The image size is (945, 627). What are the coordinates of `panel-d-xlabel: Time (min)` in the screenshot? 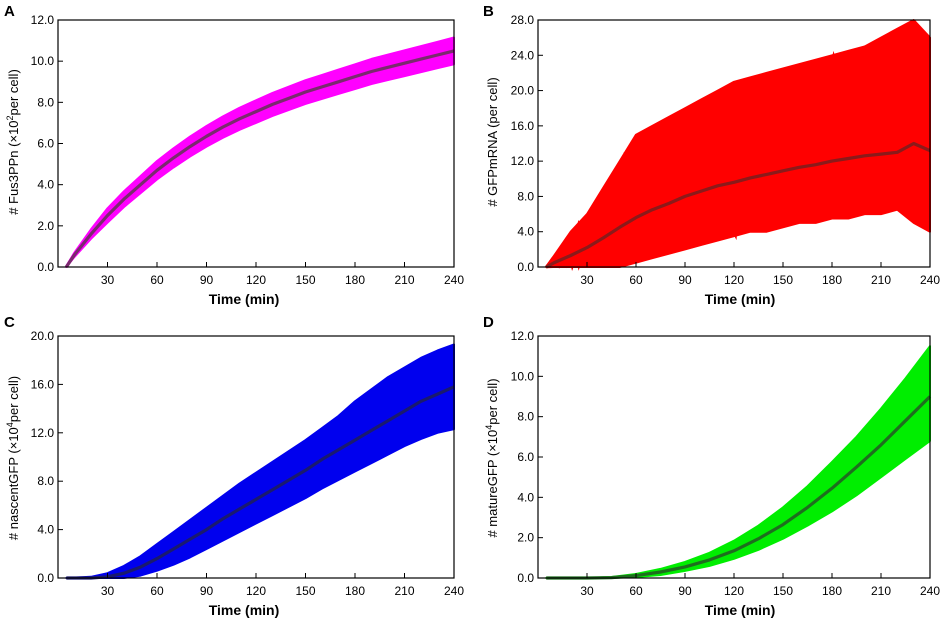 It's located at (740, 610).